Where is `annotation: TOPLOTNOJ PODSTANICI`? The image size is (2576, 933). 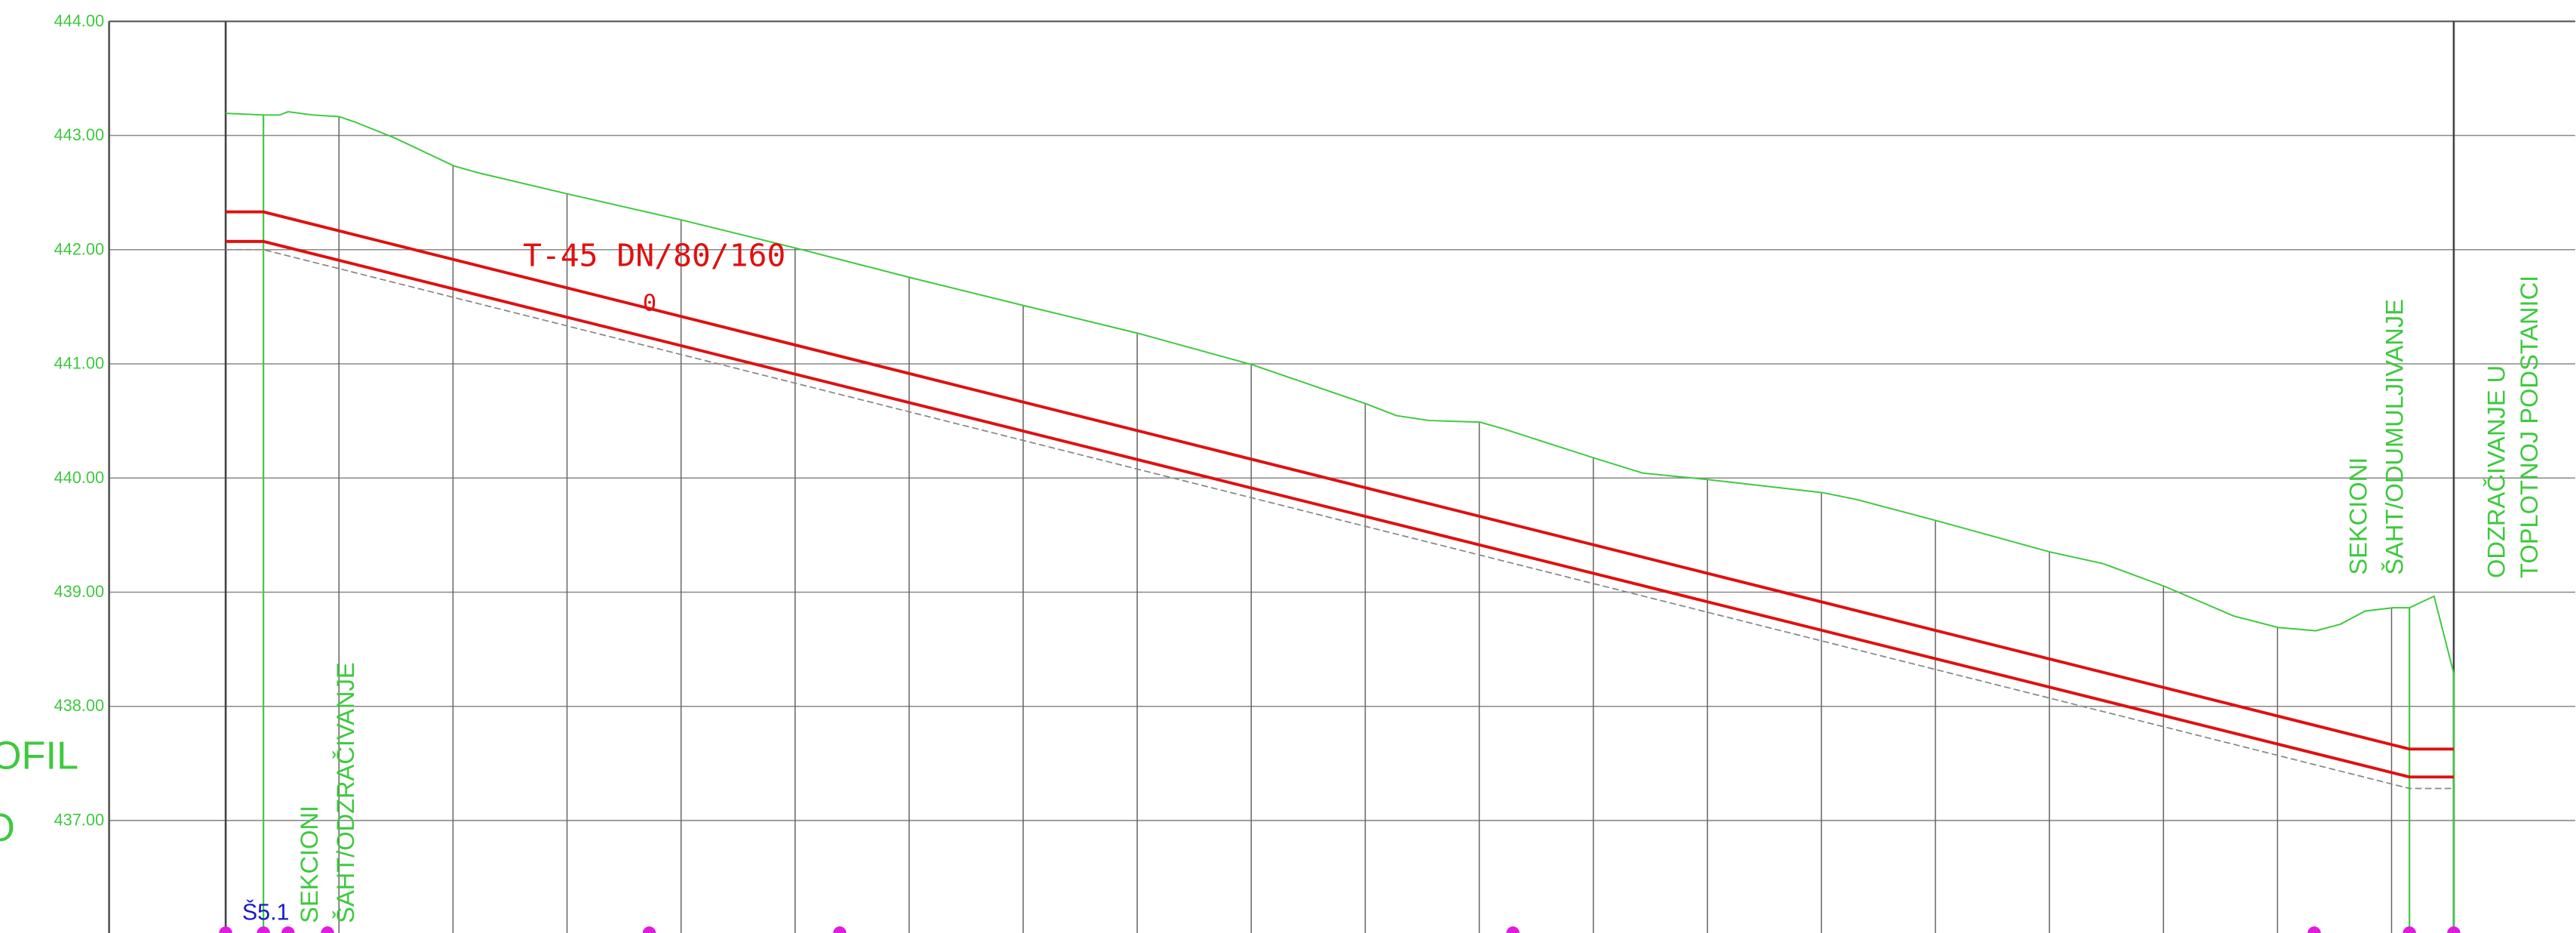 annotation: TOPLOTNOJ PODSTANICI is located at coordinates (2529, 427).